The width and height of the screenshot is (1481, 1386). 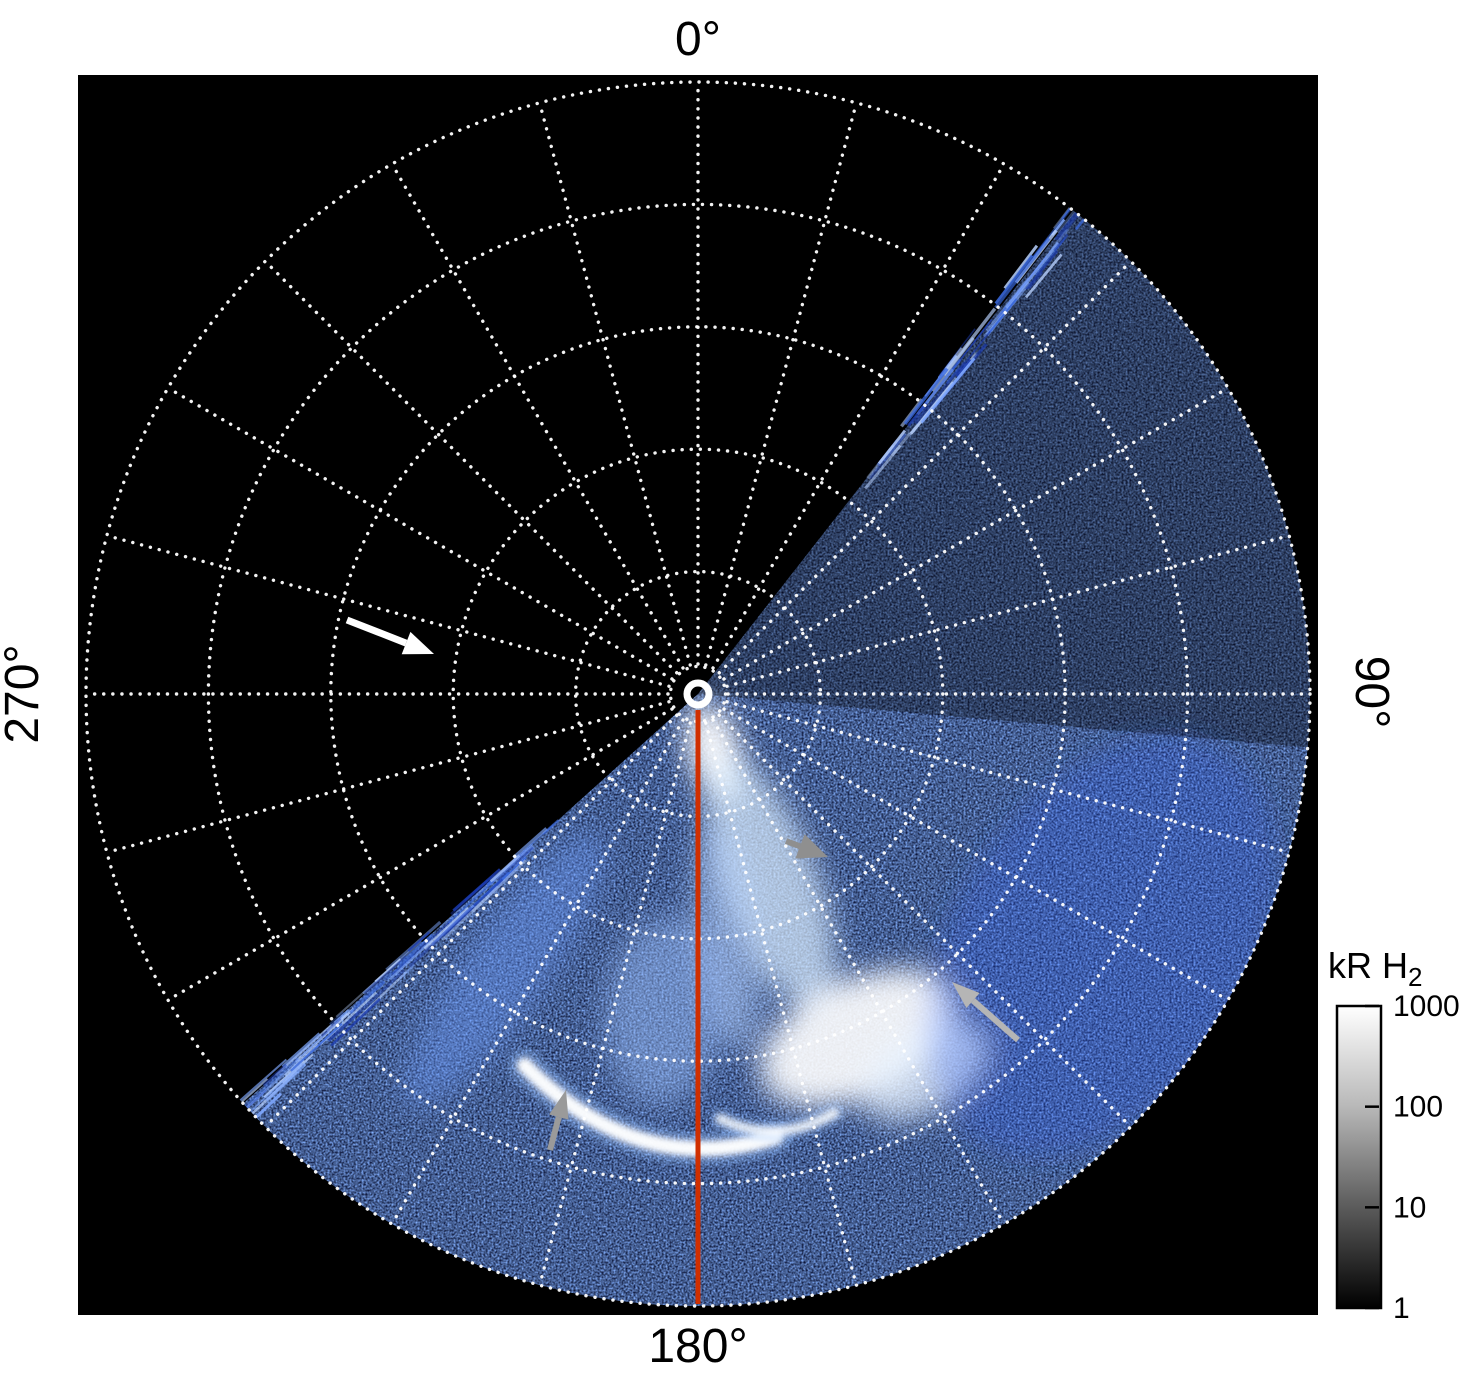 I want to click on colorbar-gradient, so click(x=1359, y=1157).